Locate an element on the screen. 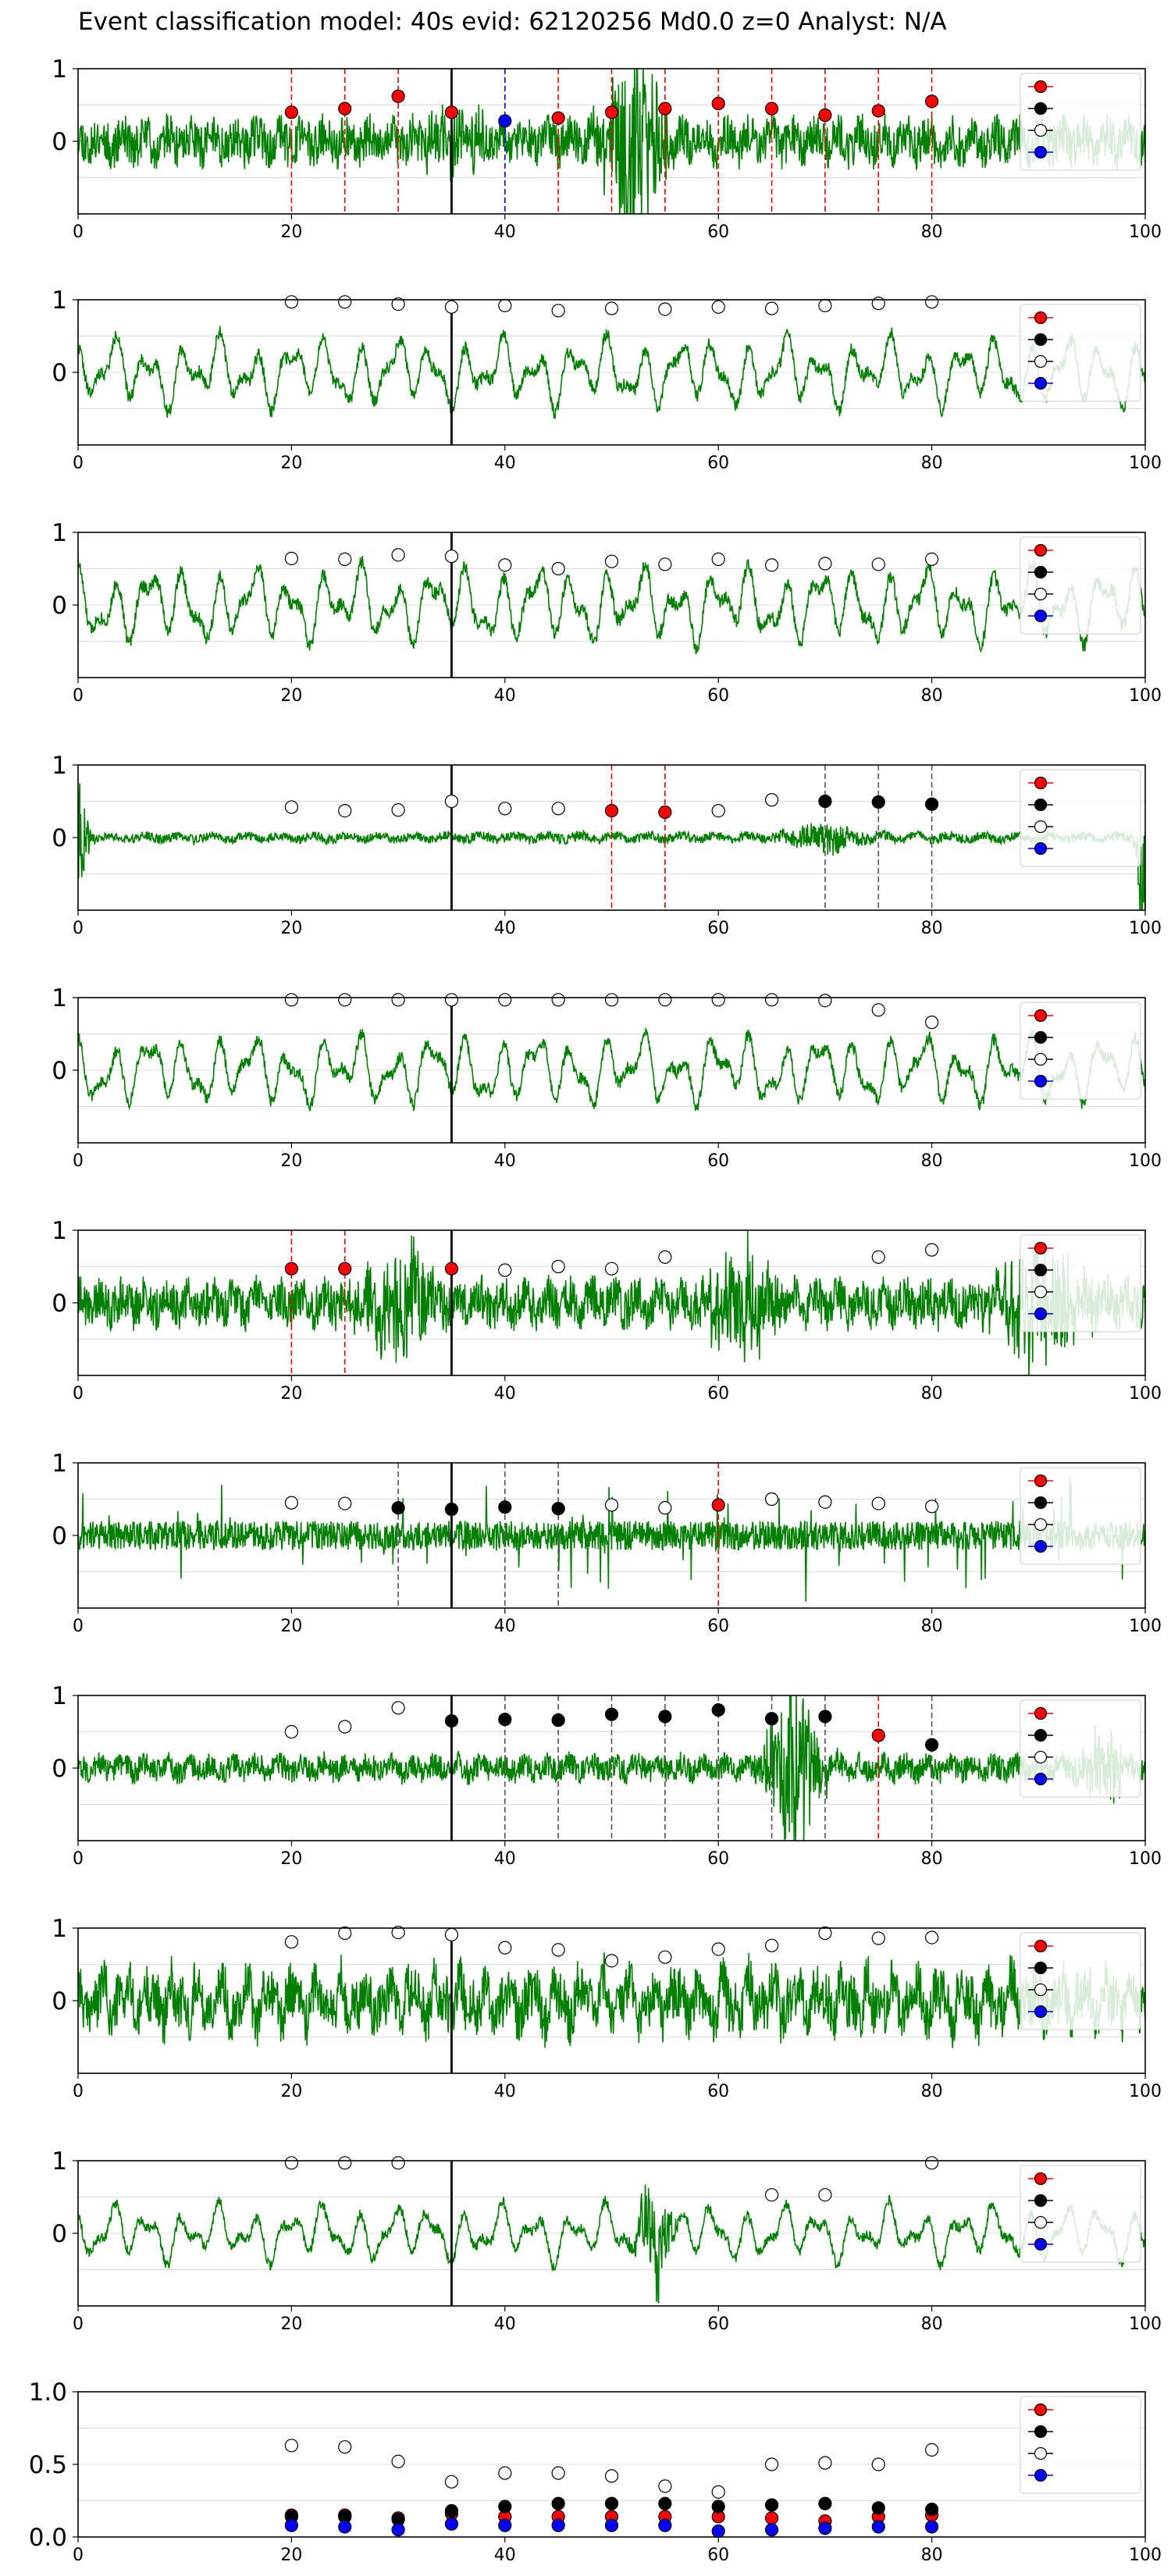 The height and width of the screenshot is (2576, 1171). station-panel-5: 0 20 40 60 80 100 0 1 is located at coordinates (607, 1077).